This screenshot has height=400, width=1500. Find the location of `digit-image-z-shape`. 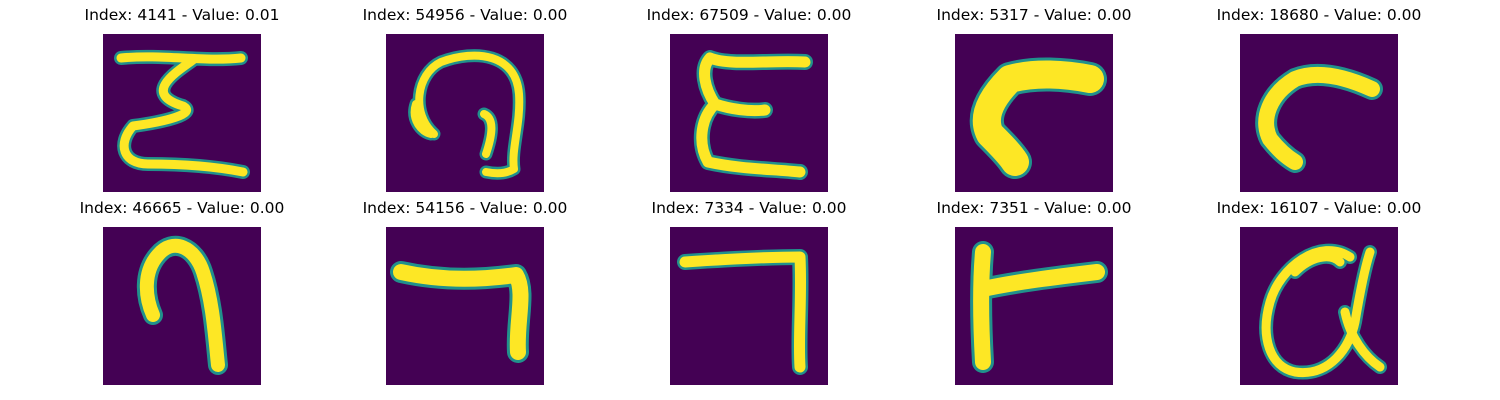

digit-image-z-shape is located at coordinates (182, 113).